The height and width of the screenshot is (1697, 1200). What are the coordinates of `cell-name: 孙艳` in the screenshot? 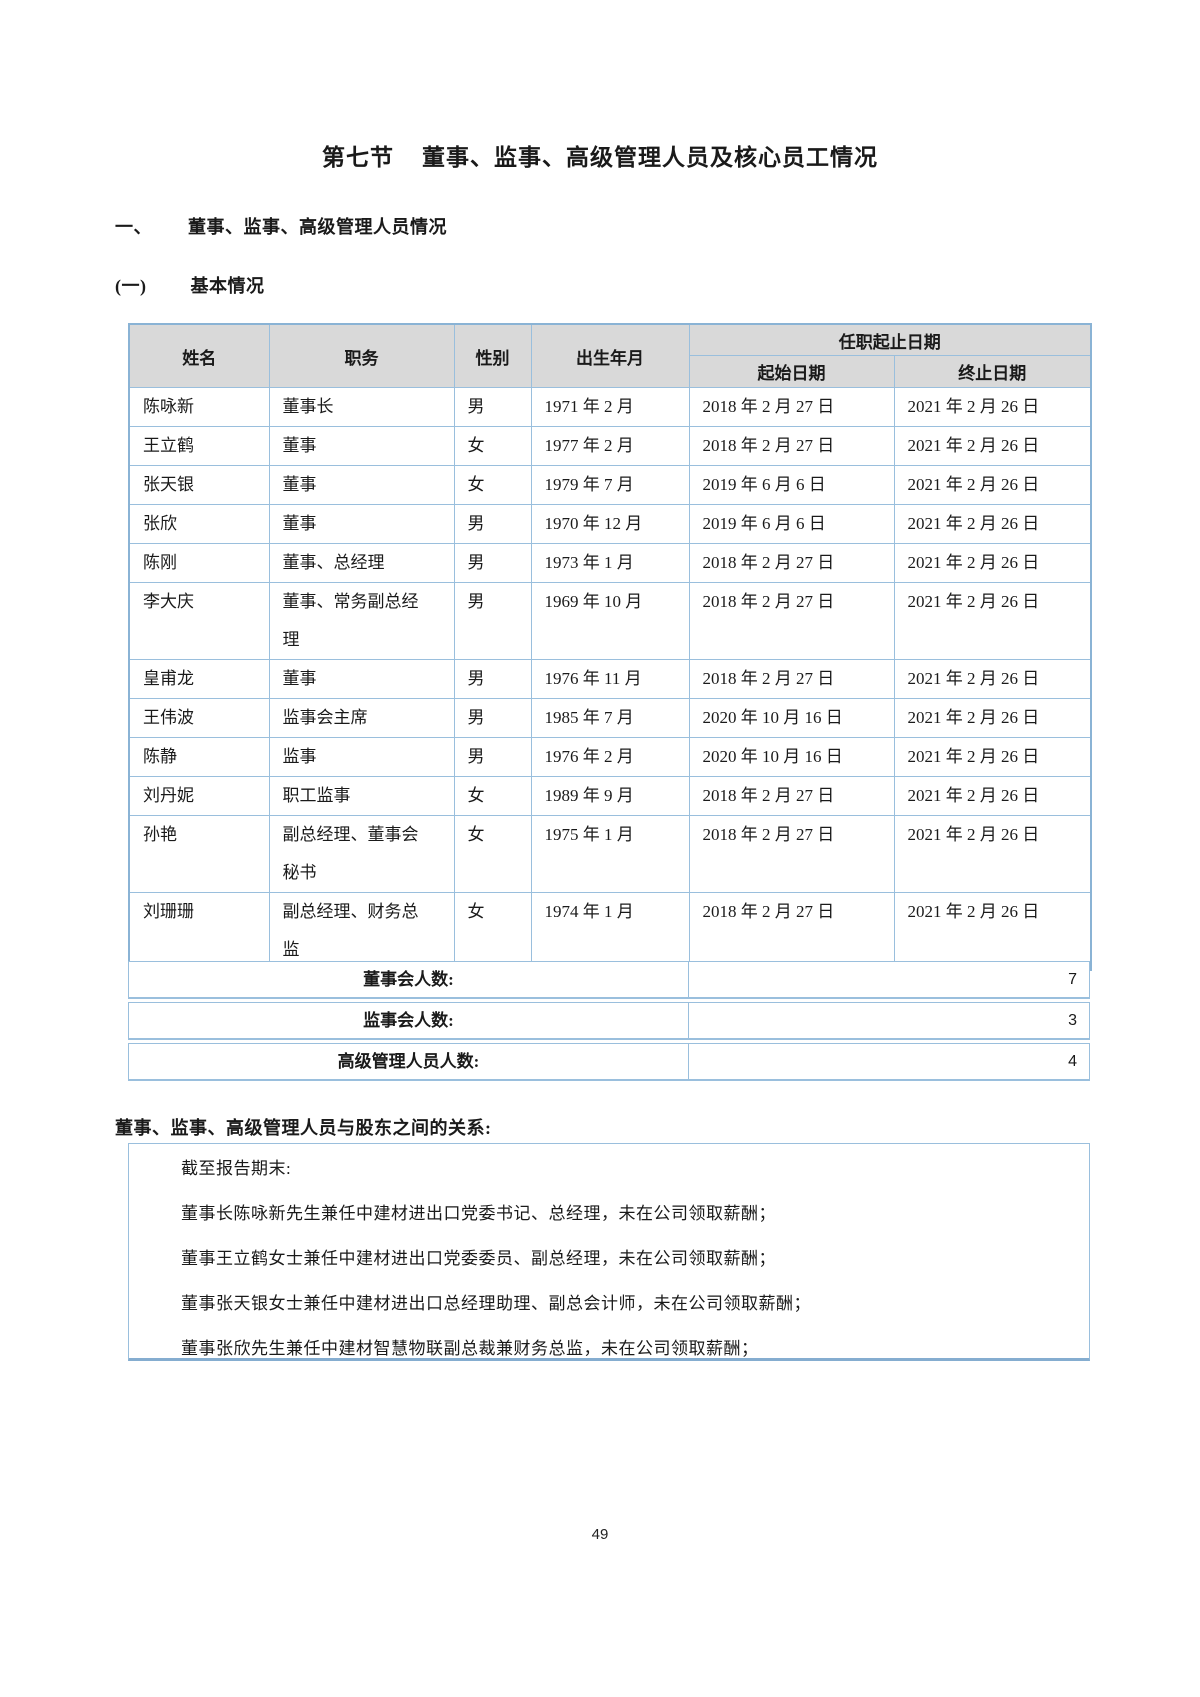 It's located at (199, 854).